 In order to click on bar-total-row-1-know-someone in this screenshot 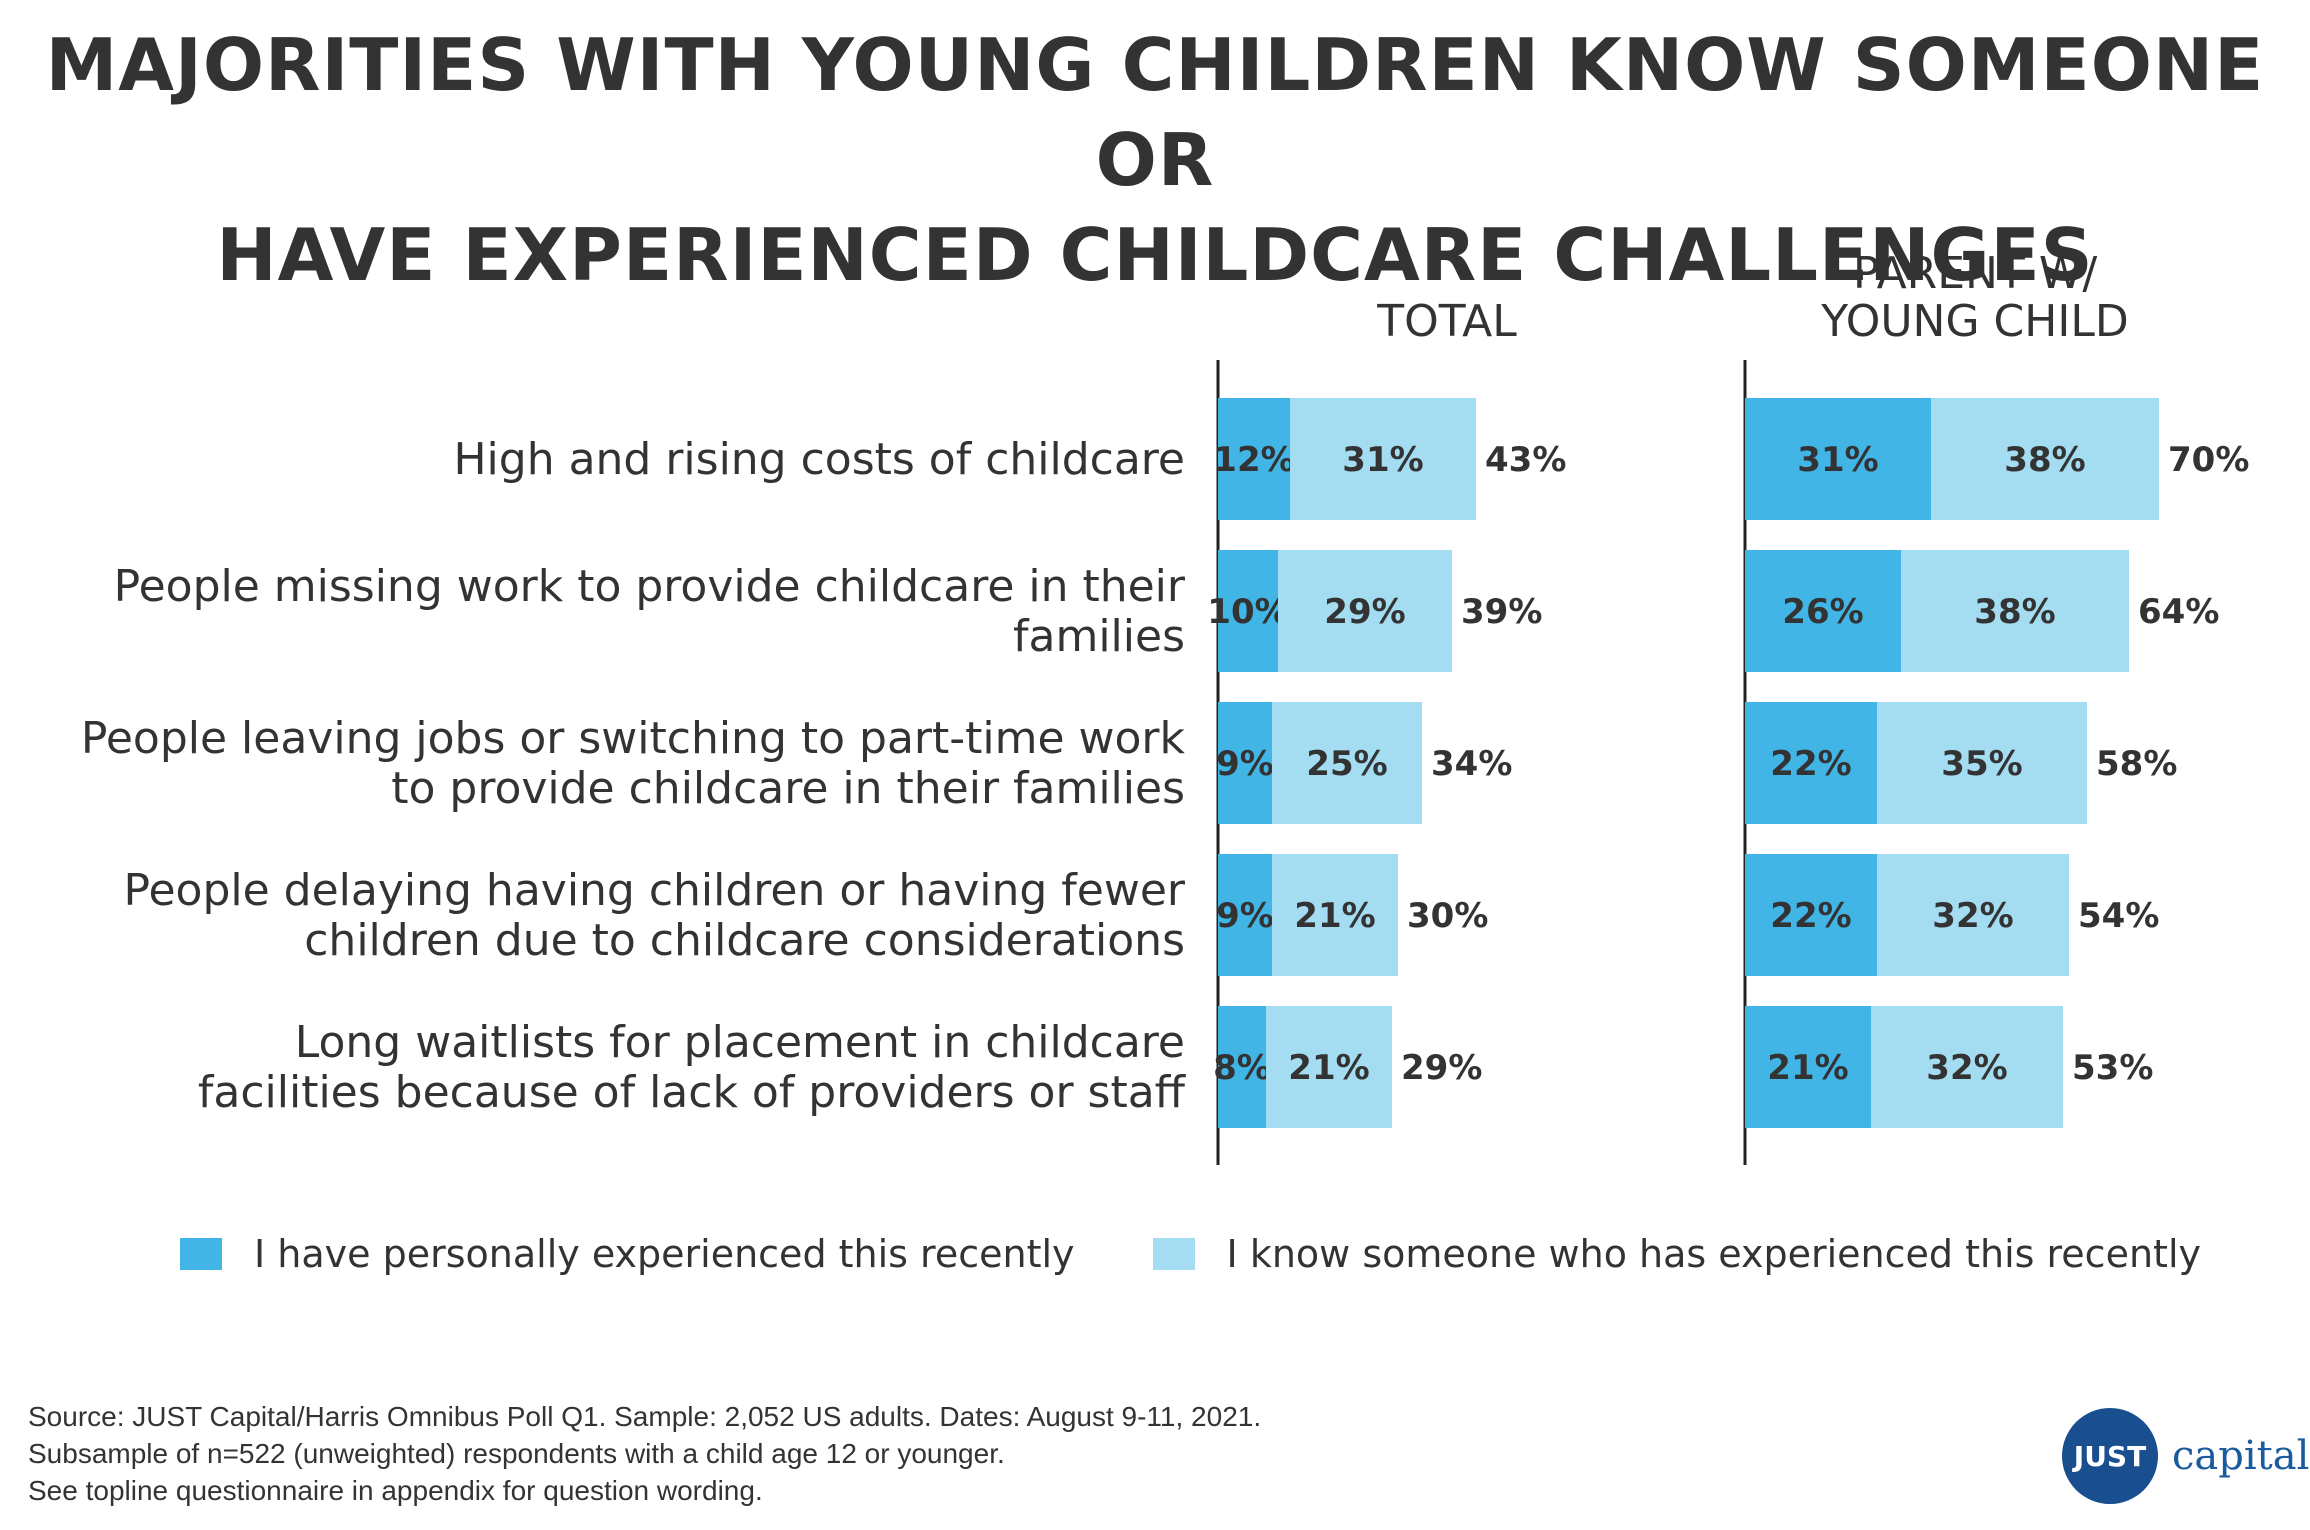, I will do `click(1383, 459)`.